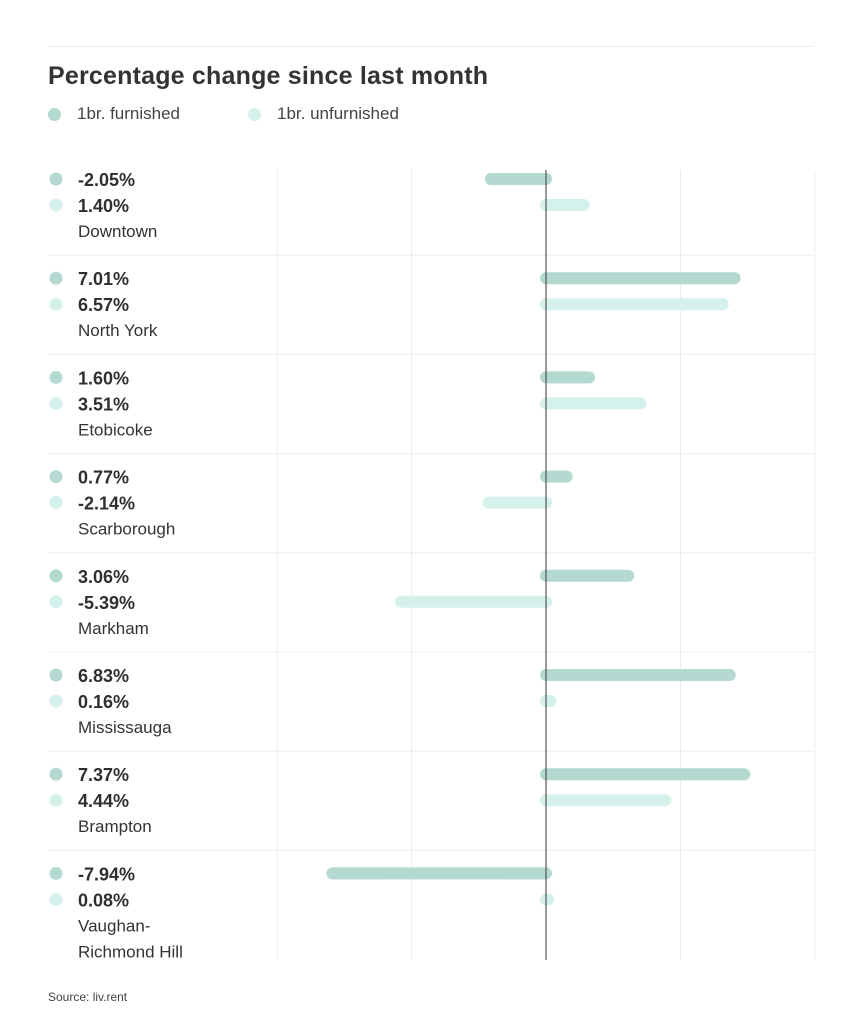 This screenshot has height=1024, width=862. Describe the element at coordinates (103, 676) in the screenshot. I see `data-label: 6.83%` at that location.